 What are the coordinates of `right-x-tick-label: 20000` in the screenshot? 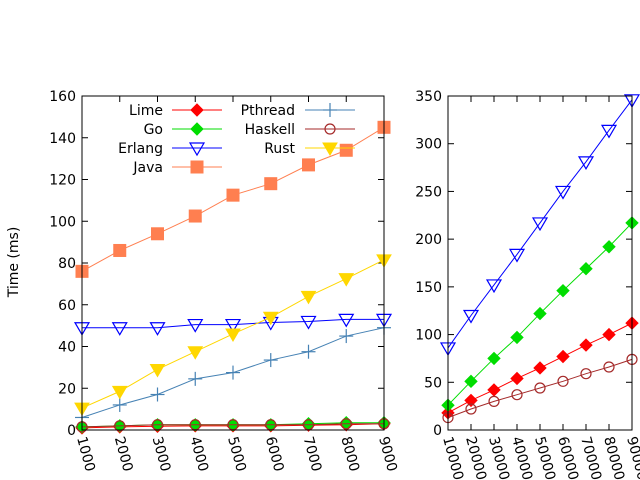 It's located at (475, 457).